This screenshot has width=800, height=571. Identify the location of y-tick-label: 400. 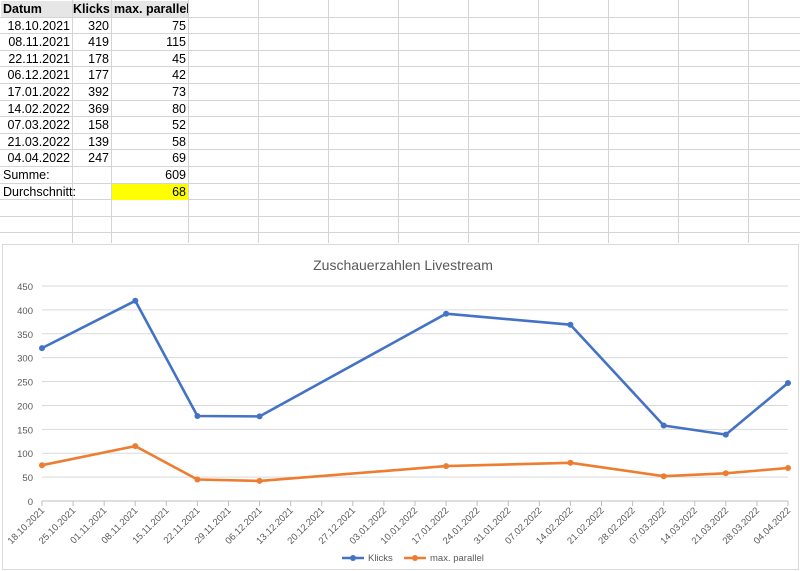
(25, 311).